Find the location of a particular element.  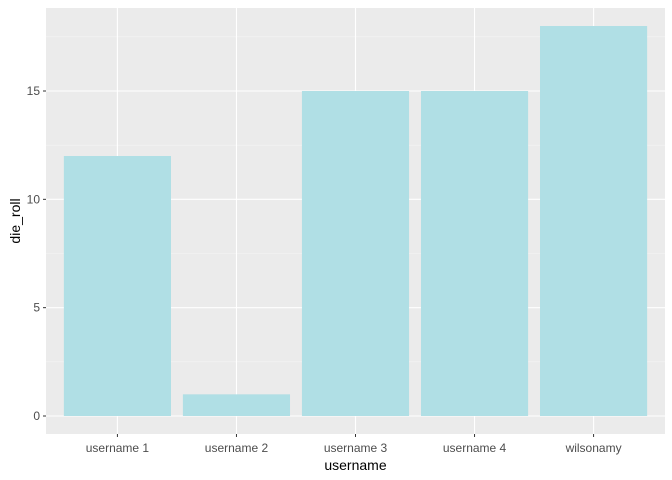

x-tick-label: username 1 is located at coordinates (118, 448).